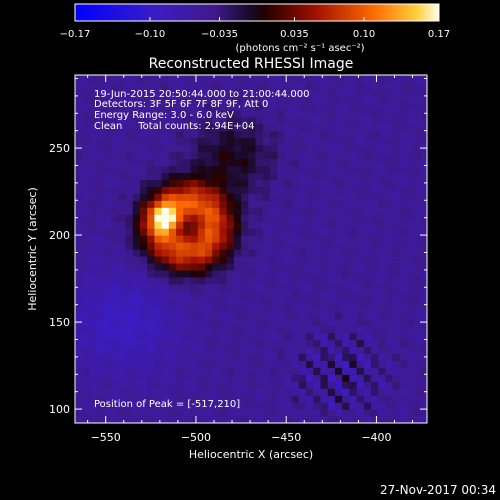 The image size is (500, 500). I want to click on heatmap-cell-1978, so click(360, 225).